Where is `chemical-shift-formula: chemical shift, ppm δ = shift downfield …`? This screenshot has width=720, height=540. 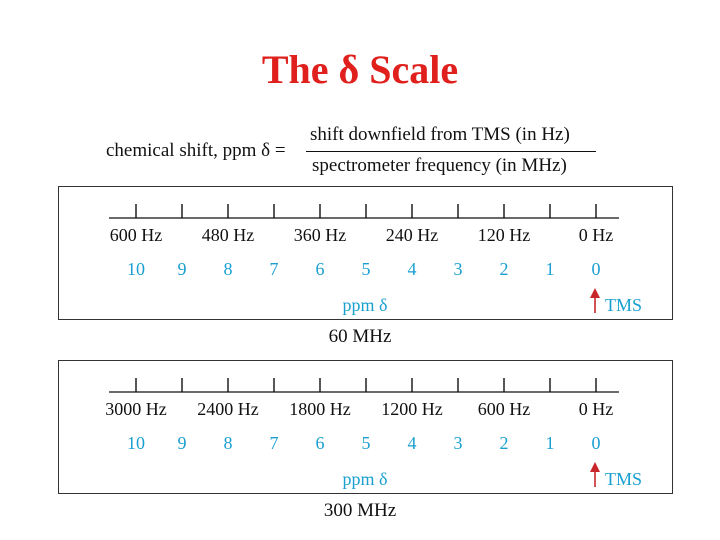
chemical-shift-formula: chemical shift, ppm δ = shift downfield … is located at coordinates (356, 152).